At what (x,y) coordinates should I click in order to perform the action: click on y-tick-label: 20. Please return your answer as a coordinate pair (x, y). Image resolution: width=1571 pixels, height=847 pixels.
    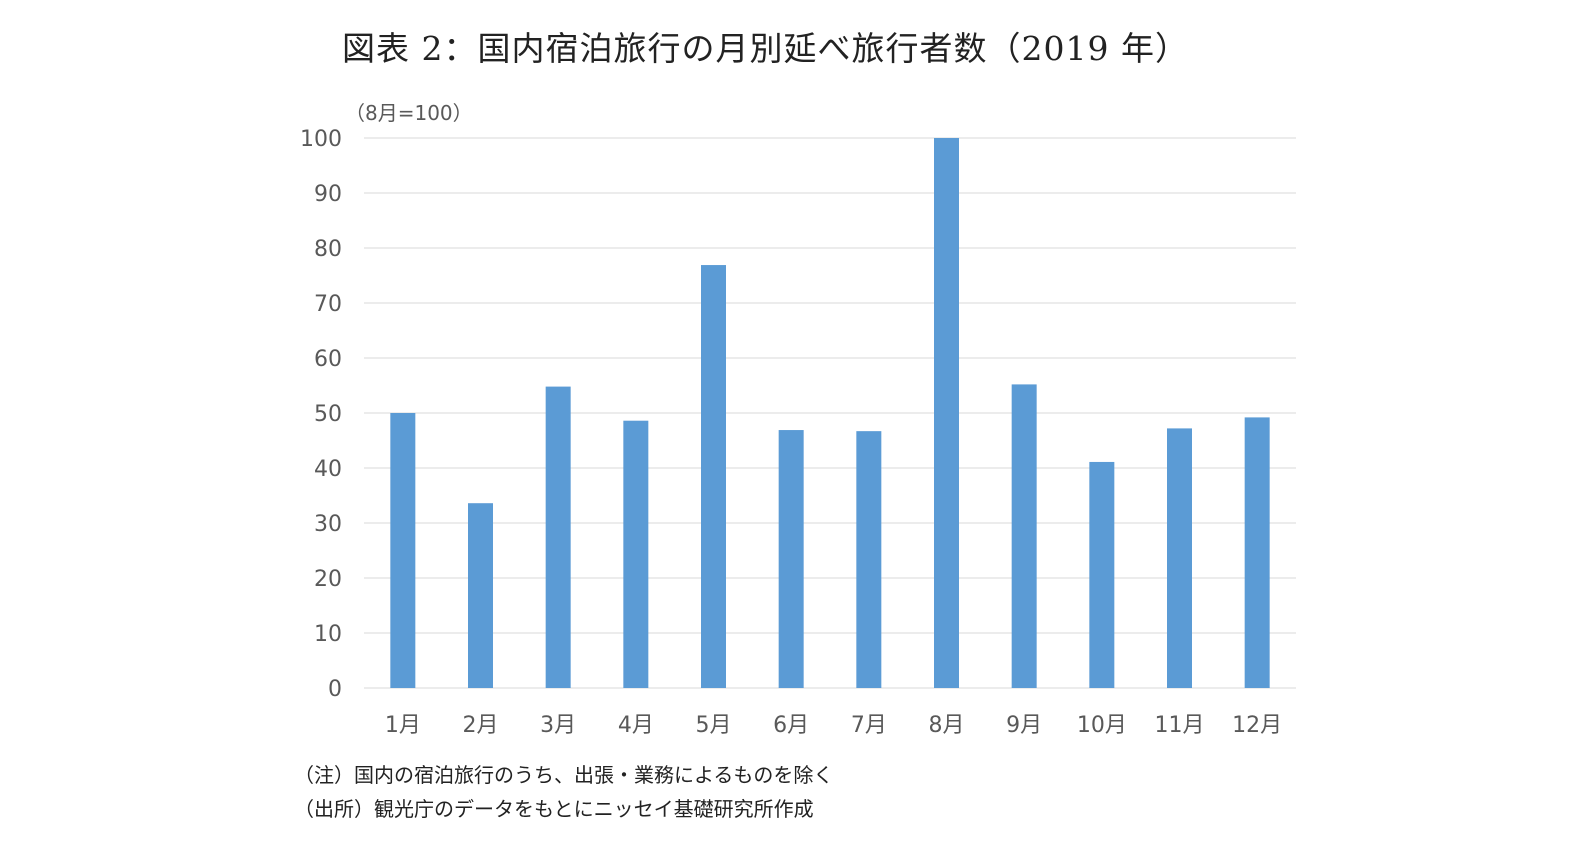
    Looking at the image, I should click on (328, 579).